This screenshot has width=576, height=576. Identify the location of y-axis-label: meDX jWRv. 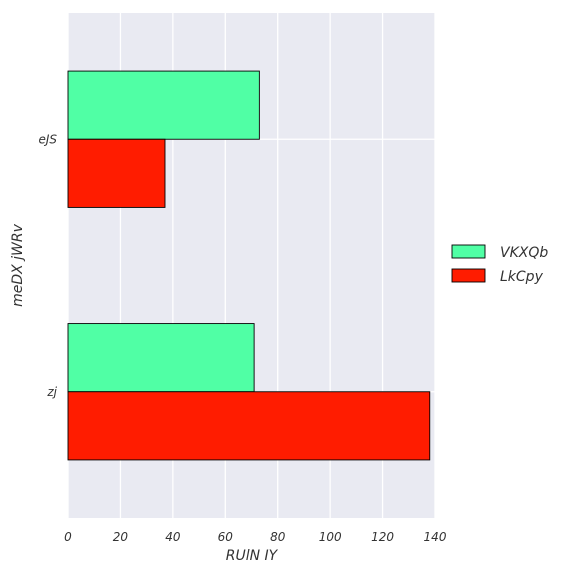
(18, 265).